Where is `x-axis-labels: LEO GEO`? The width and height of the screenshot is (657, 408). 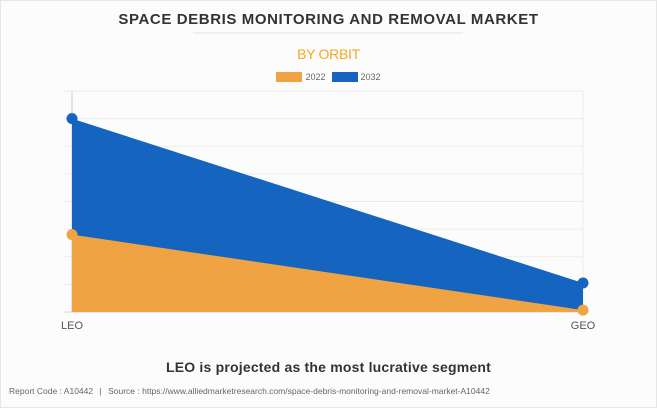 x-axis-labels: LEO GEO is located at coordinates (328, 326).